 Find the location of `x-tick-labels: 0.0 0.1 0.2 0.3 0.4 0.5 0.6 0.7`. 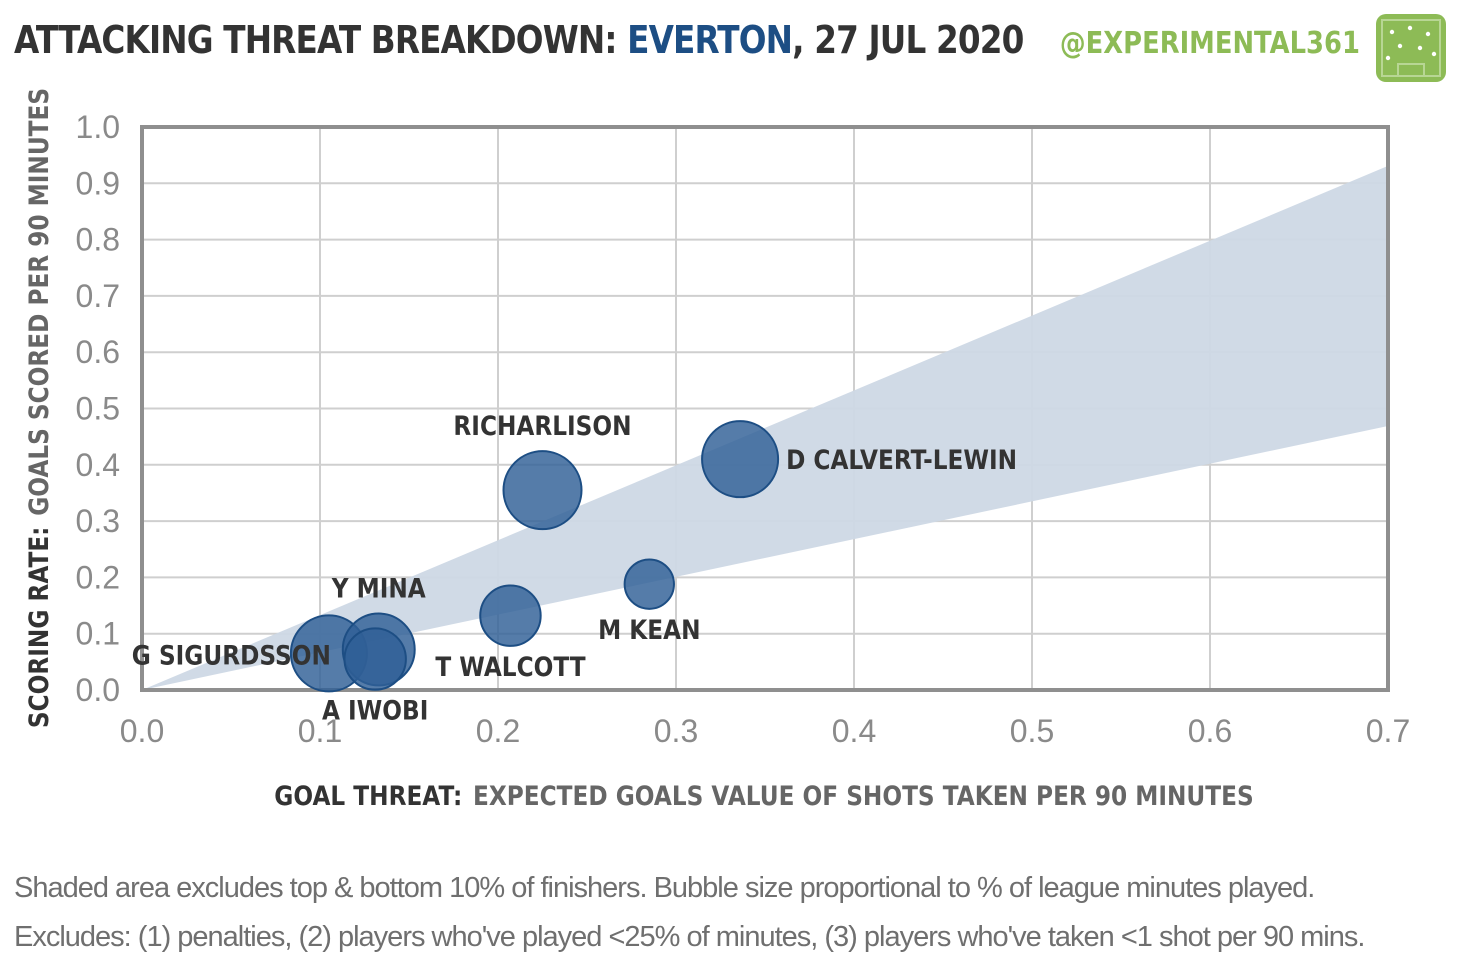

x-tick-labels: 0.0 0.1 0.2 0.3 0.4 0.5 0.6 0.7 is located at coordinates (765, 731).